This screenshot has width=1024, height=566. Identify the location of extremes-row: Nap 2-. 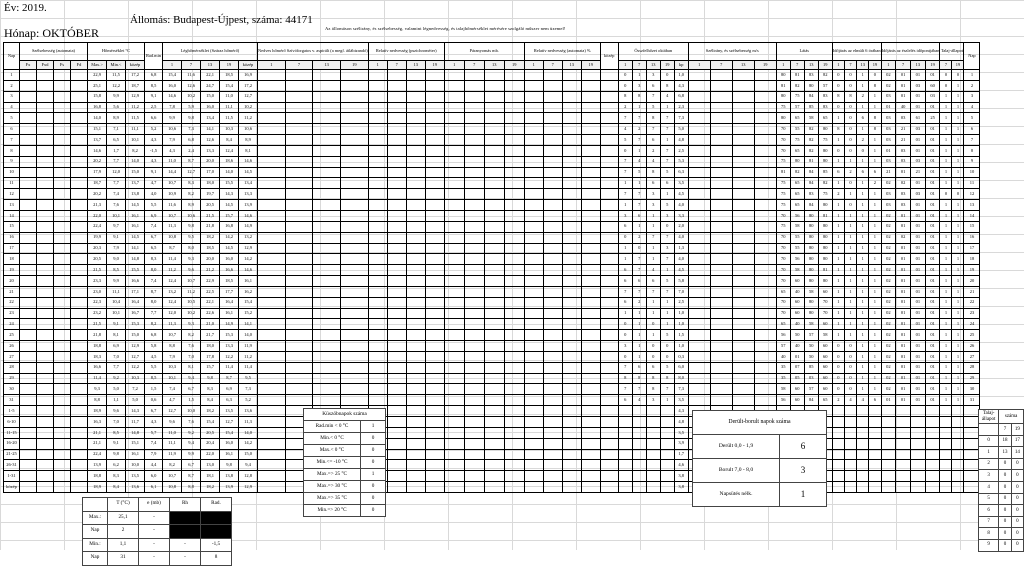
(157, 531).